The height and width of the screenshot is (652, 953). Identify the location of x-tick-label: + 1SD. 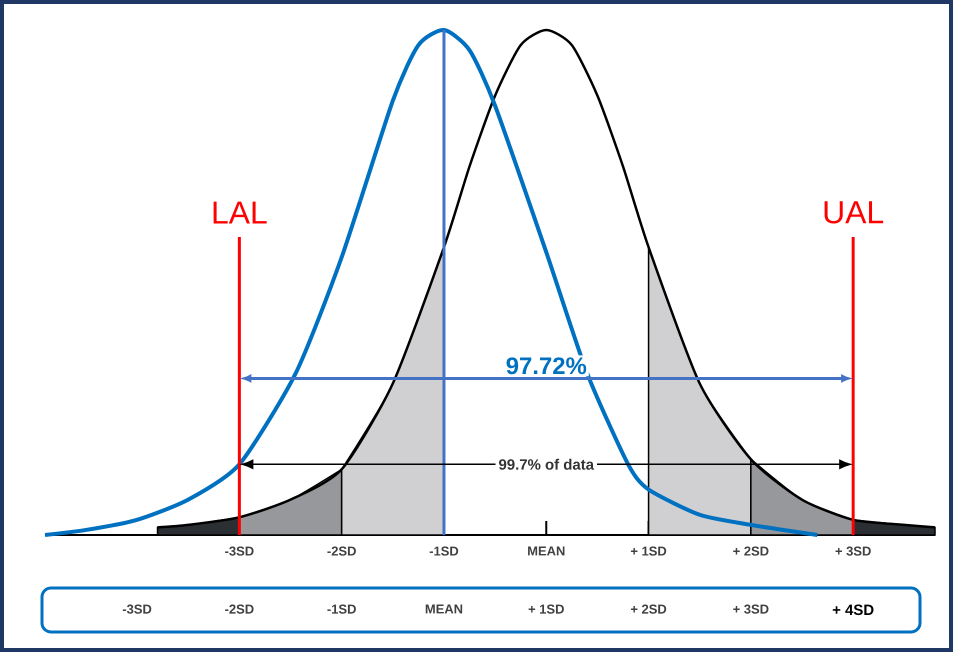
(648, 551).